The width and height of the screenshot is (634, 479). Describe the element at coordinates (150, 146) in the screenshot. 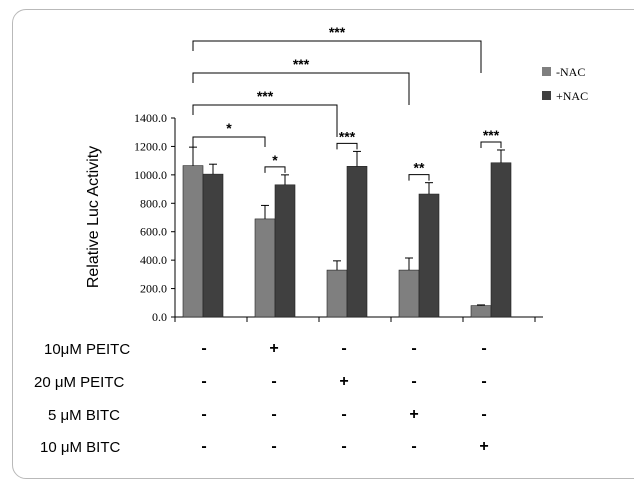

I see `y-tick-label: 1200.0` at that location.